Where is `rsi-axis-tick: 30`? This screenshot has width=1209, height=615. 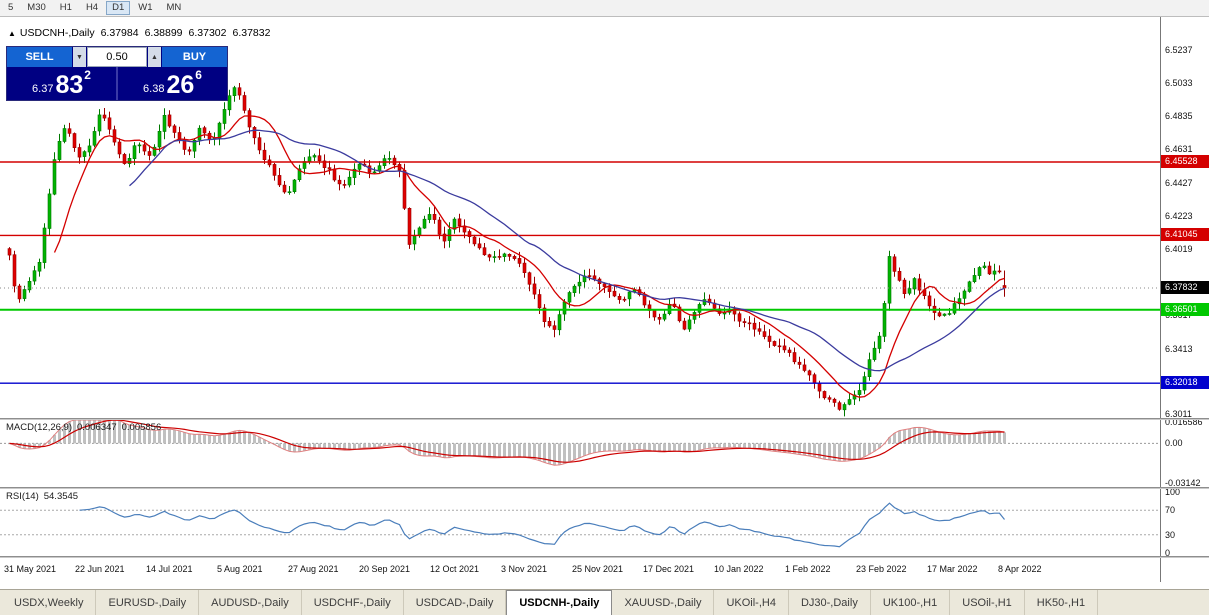
rsi-axis-tick: 30 is located at coordinates (1170, 535).